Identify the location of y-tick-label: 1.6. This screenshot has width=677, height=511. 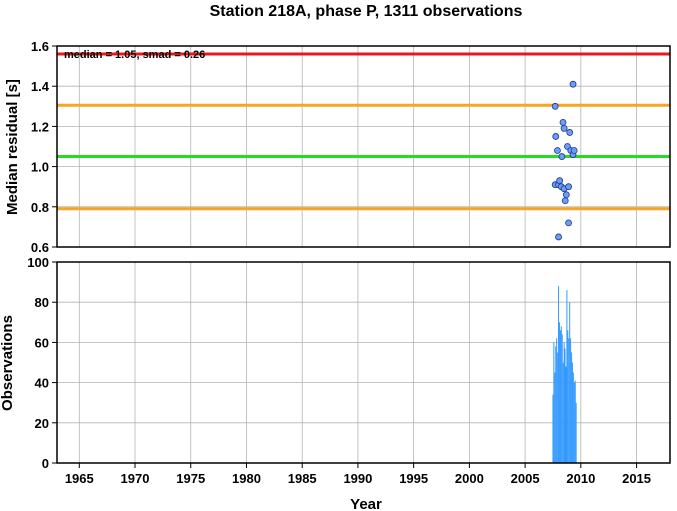
(40, 46).